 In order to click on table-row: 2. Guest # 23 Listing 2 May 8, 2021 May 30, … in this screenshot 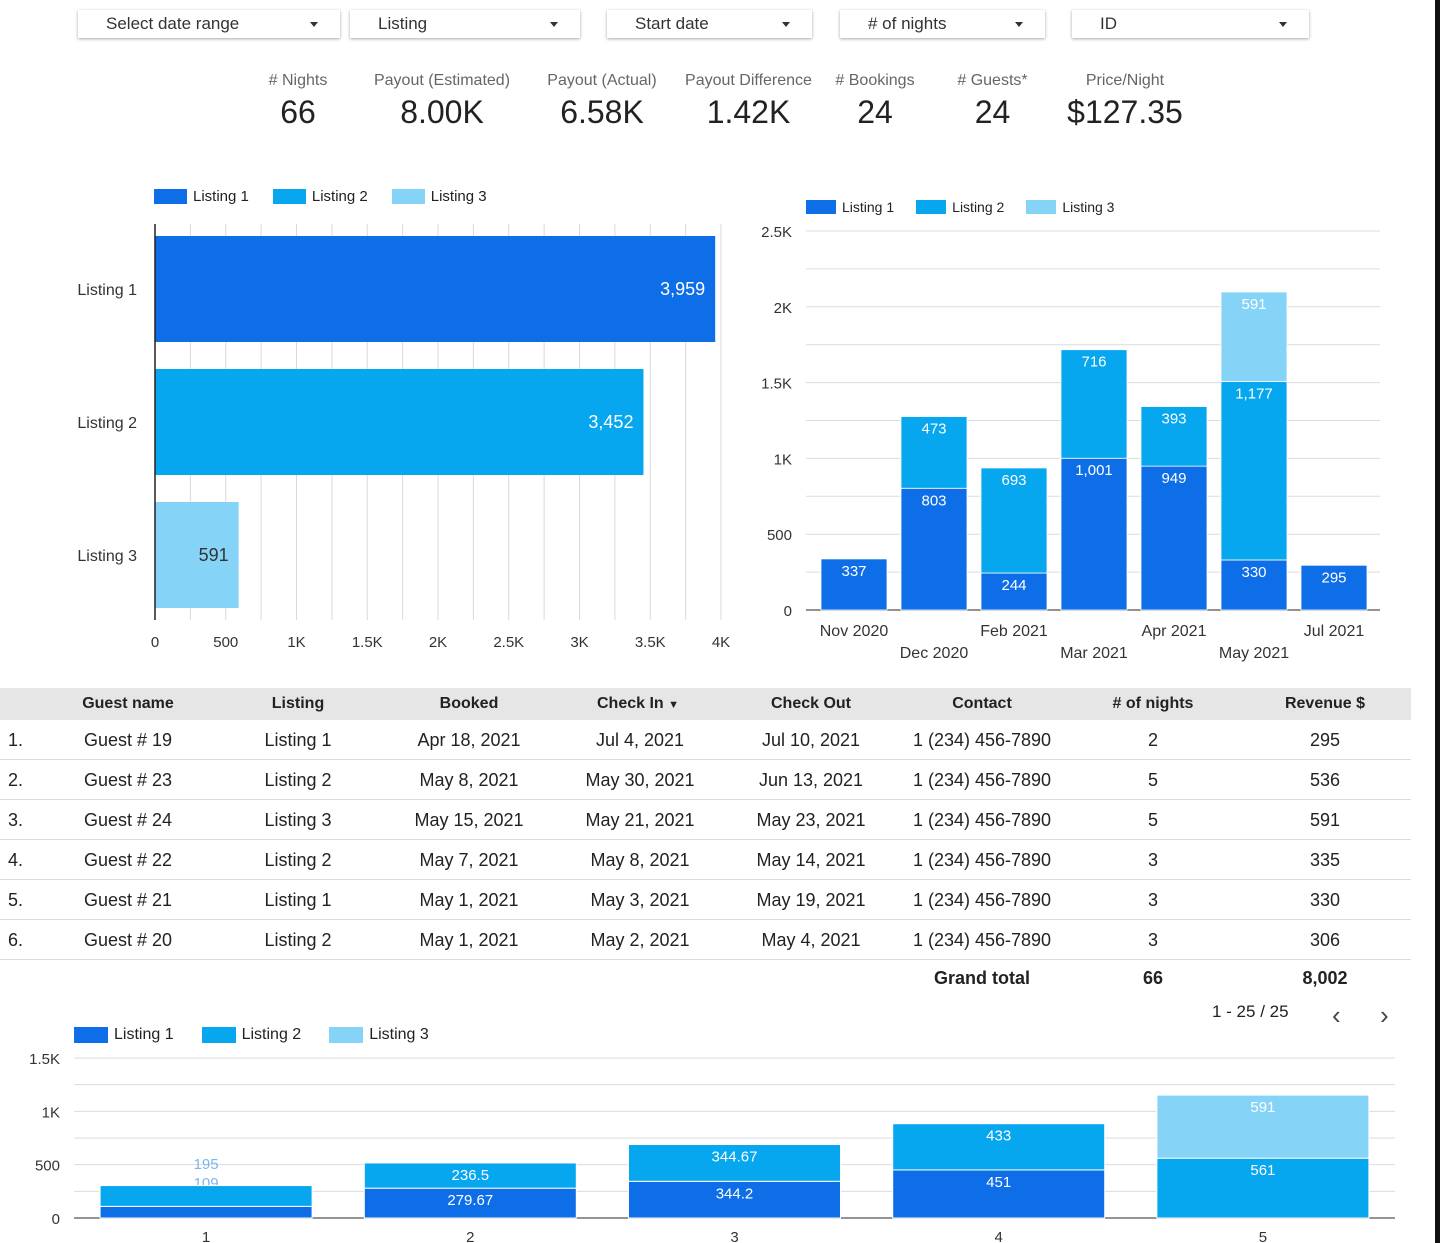, I will do `click(705, 780)`.